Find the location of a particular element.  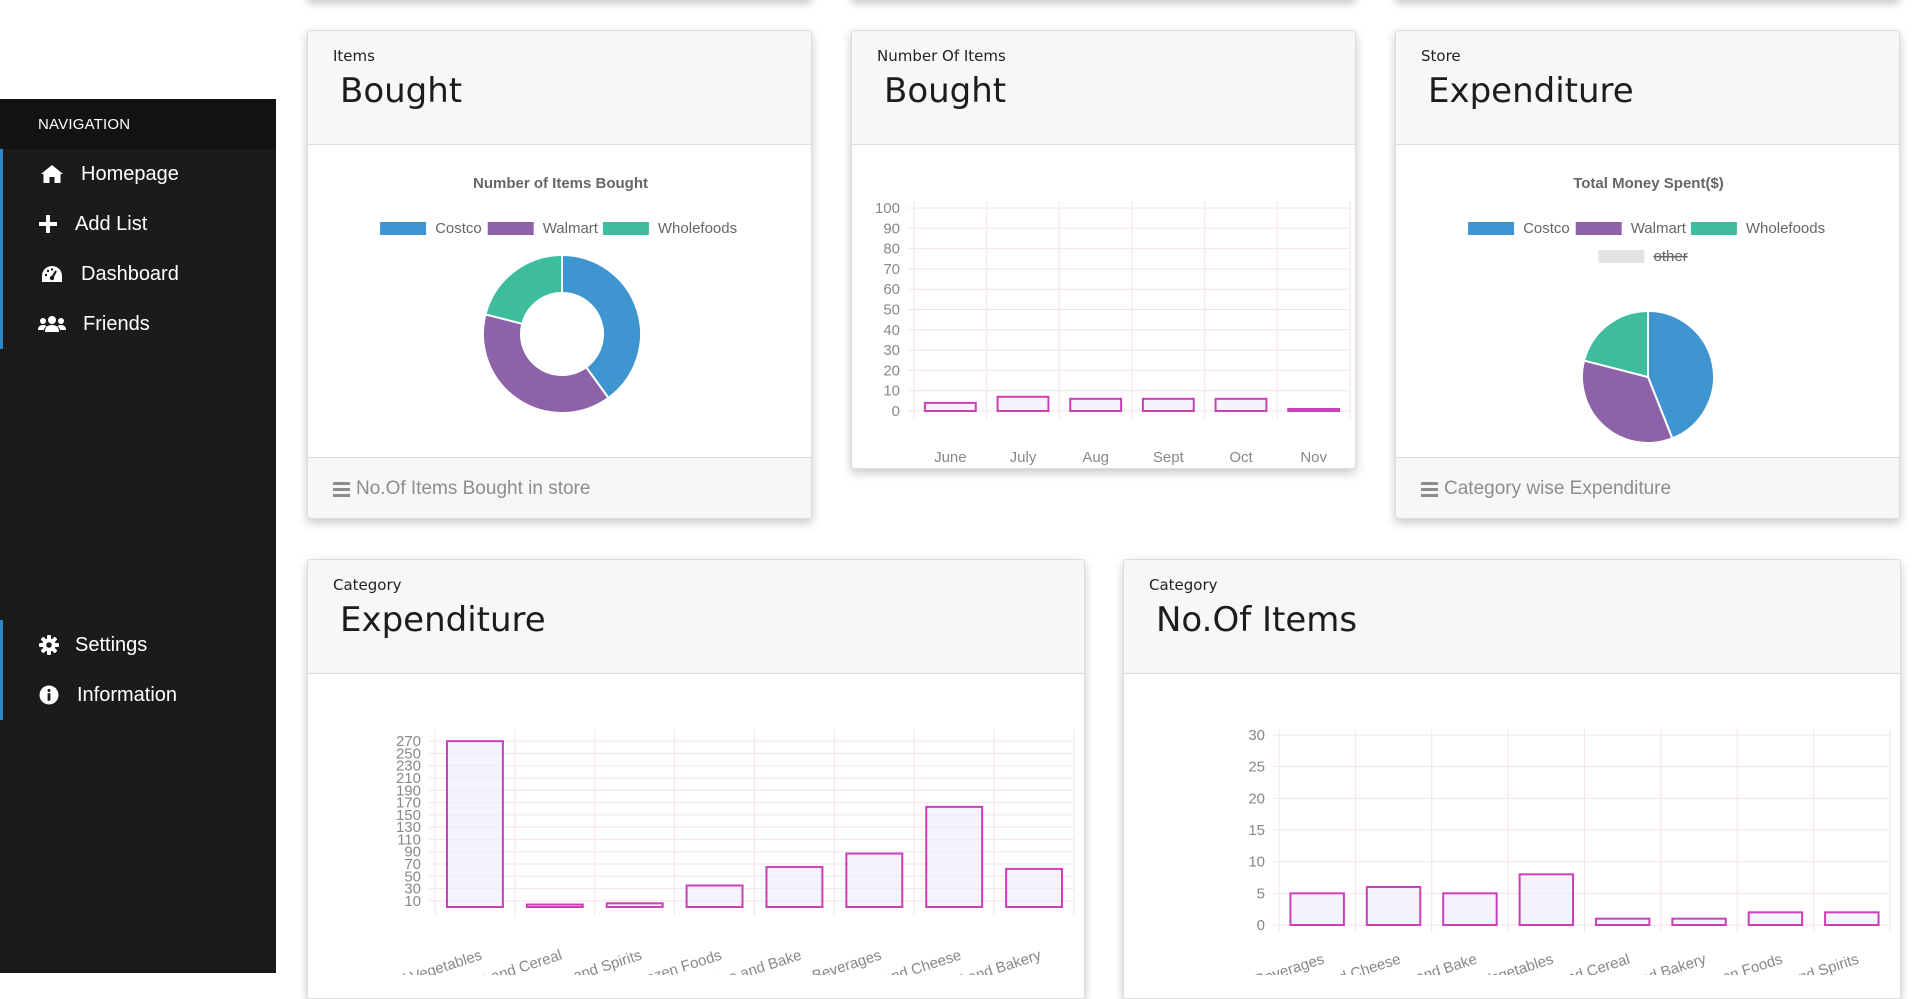

card-header: Category Expenditure is located at coordinates (696, 617).